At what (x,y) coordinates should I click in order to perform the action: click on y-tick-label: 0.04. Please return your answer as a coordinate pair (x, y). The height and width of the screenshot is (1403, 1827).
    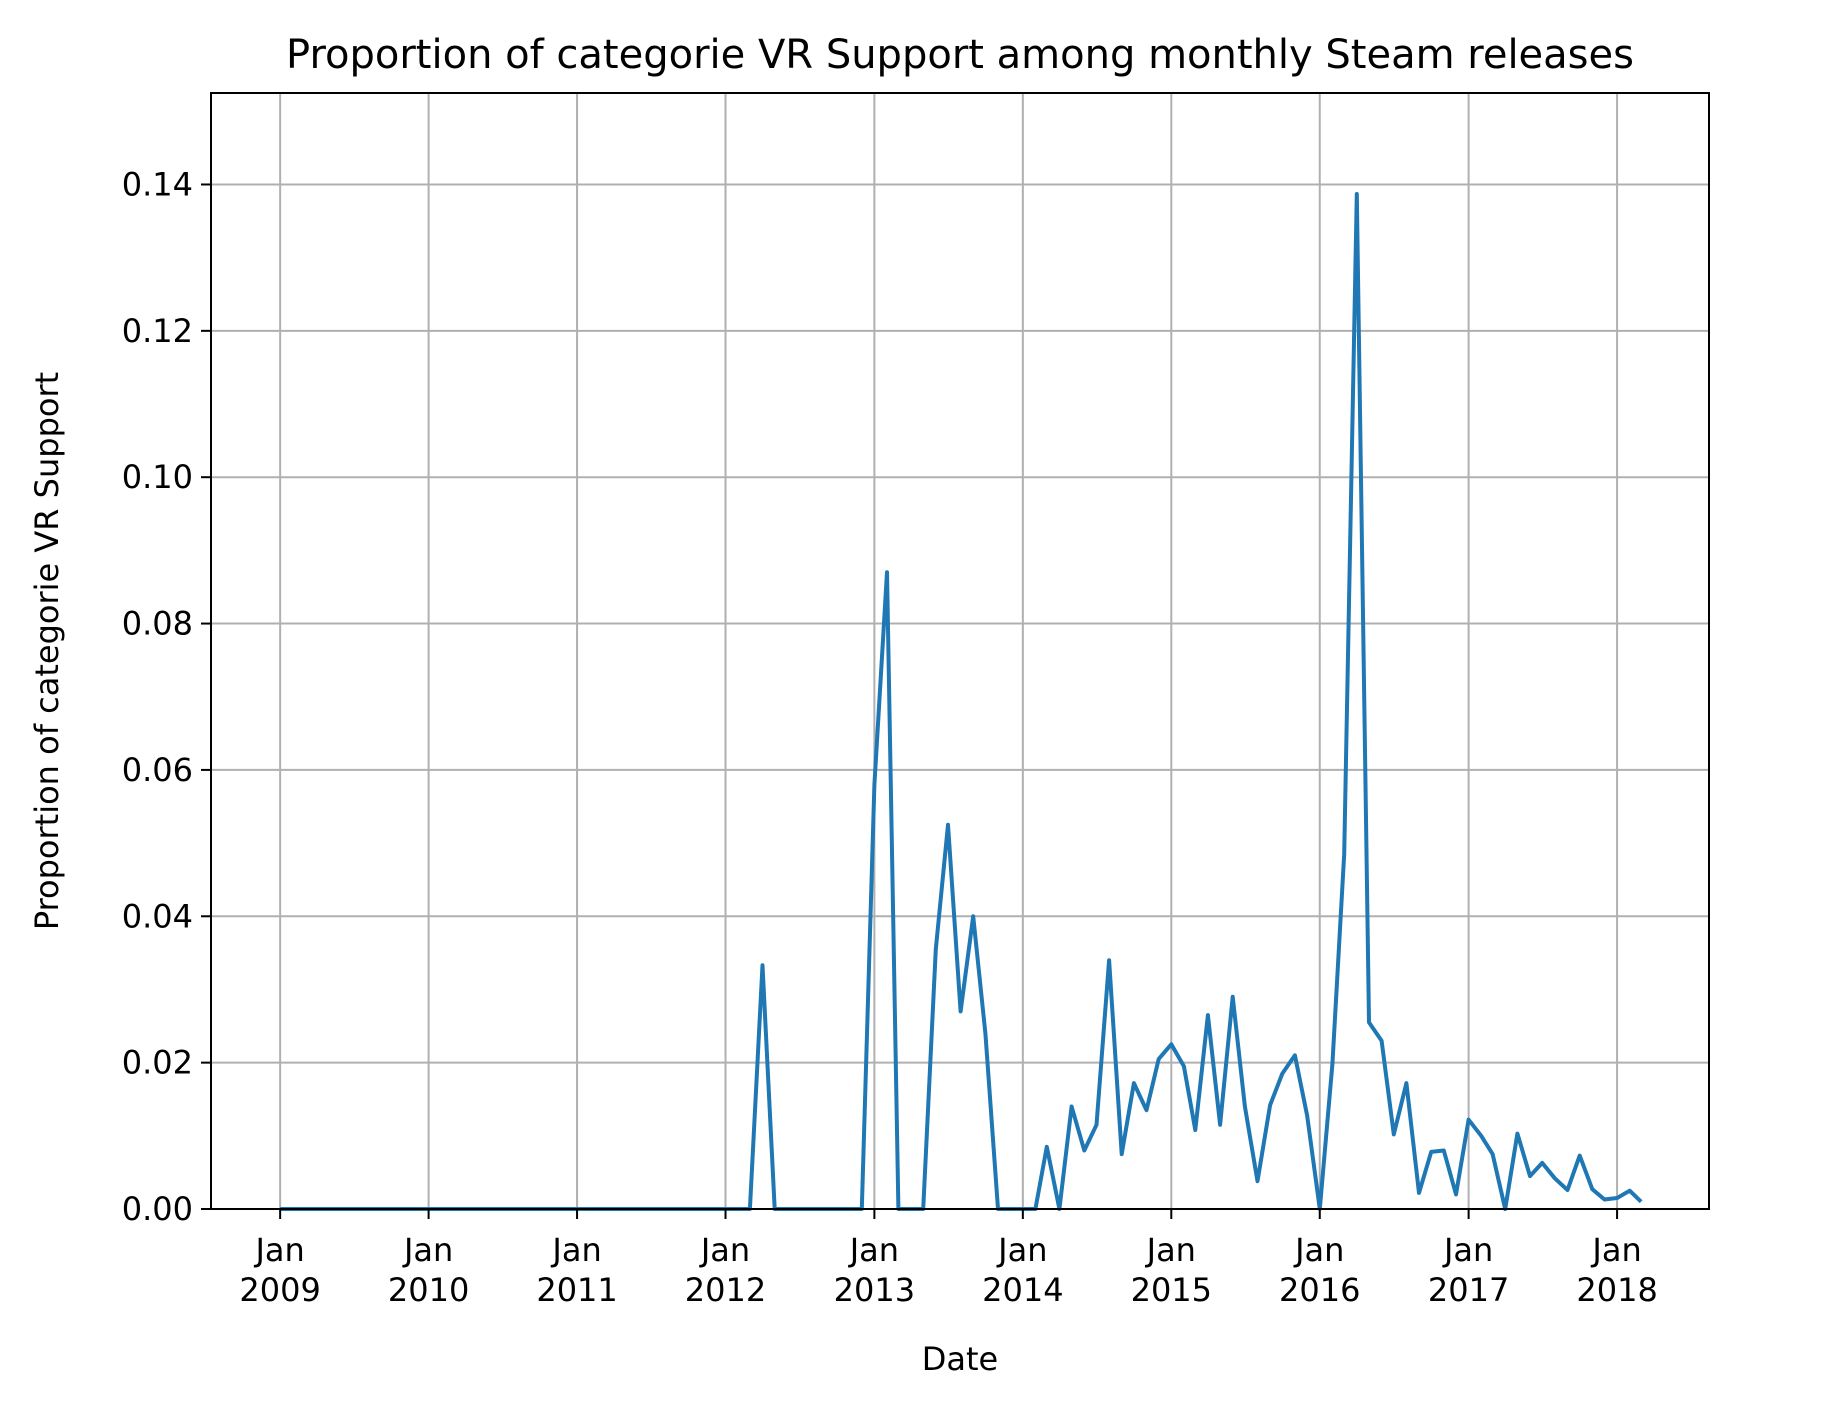
    Looking at the image, I should click on (157, 916).